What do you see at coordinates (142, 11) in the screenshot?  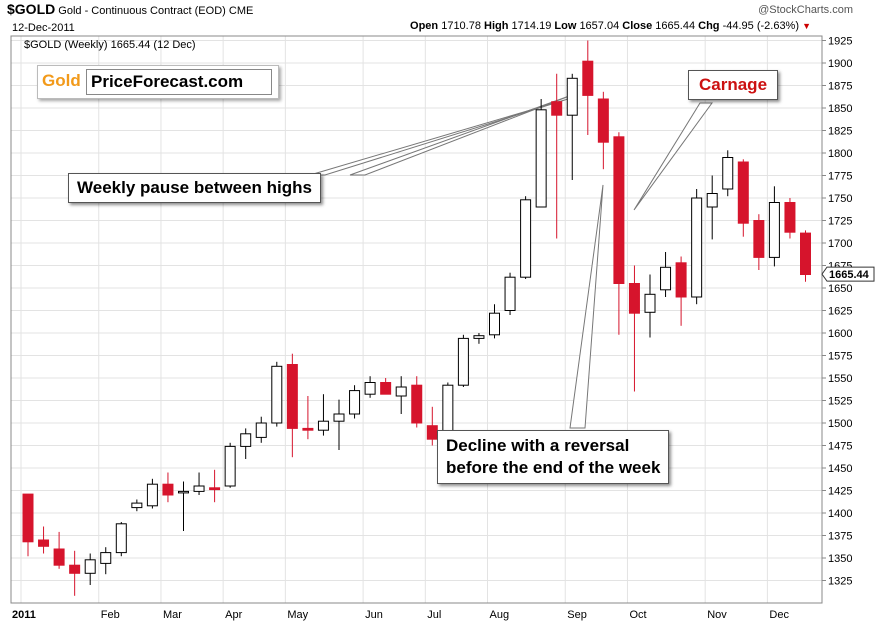 I see `instrument-name: Gold - Continuous Contract (EOD)` at bounding box center [142, 11].